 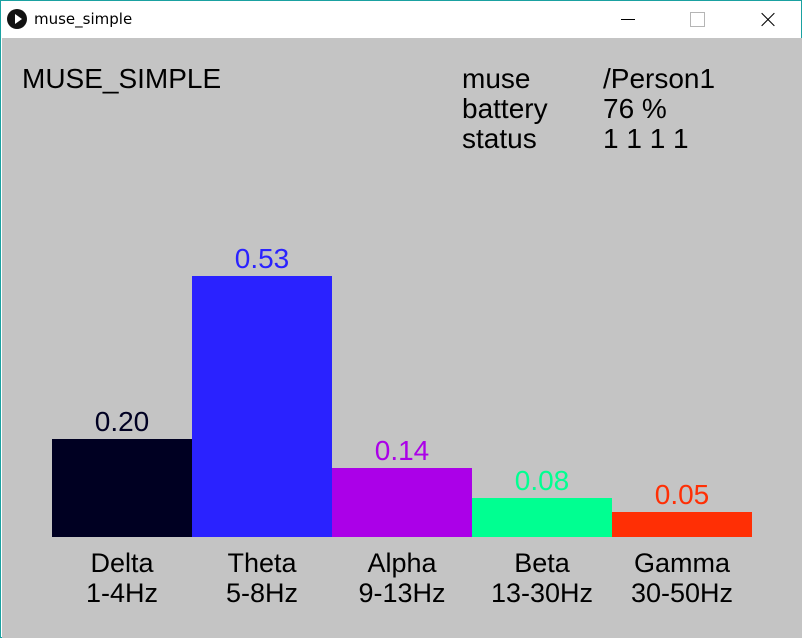 What do you see at coordinates (682, 593) in the screenshot?
I see `band-range-gamma: 30-50Hz` at bounding box center [682, 593].